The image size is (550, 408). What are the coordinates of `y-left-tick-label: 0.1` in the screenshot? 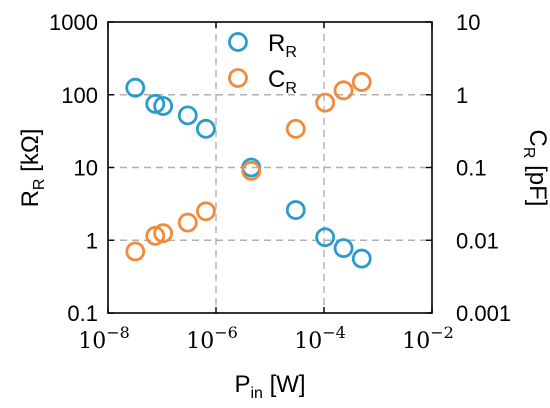 It's located at (82, 313).